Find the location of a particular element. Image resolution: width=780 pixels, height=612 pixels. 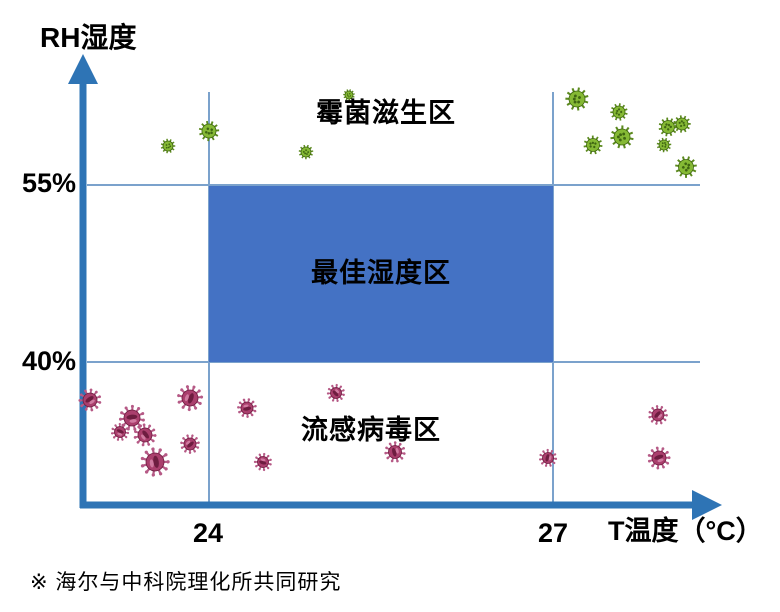

zone-label-optimal: 最佳湿度区 is located at coordinates (381, 273).